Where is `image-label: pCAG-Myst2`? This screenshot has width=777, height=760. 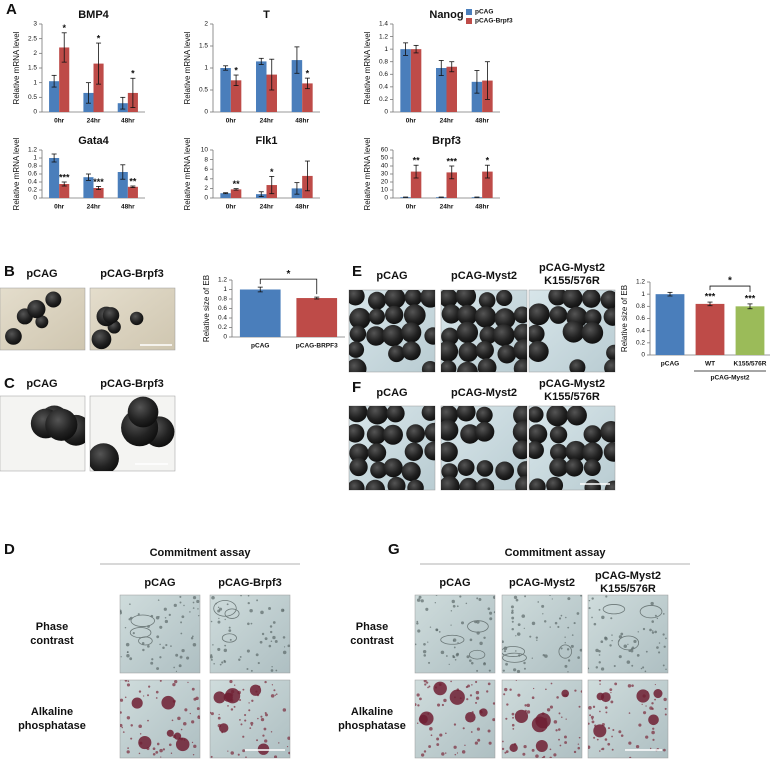 image-label: pCAG-Myst2 is located at coordinates (542, 583).